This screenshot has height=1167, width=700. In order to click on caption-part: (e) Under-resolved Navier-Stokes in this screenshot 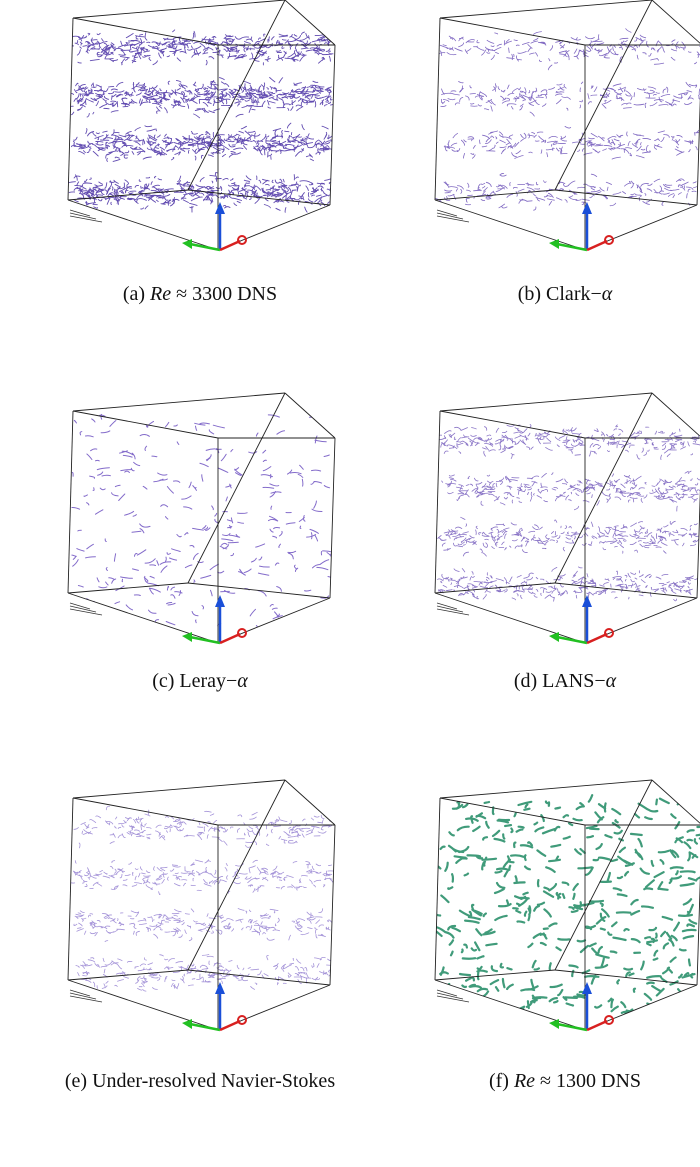, I will do `click(200, 1081)`.